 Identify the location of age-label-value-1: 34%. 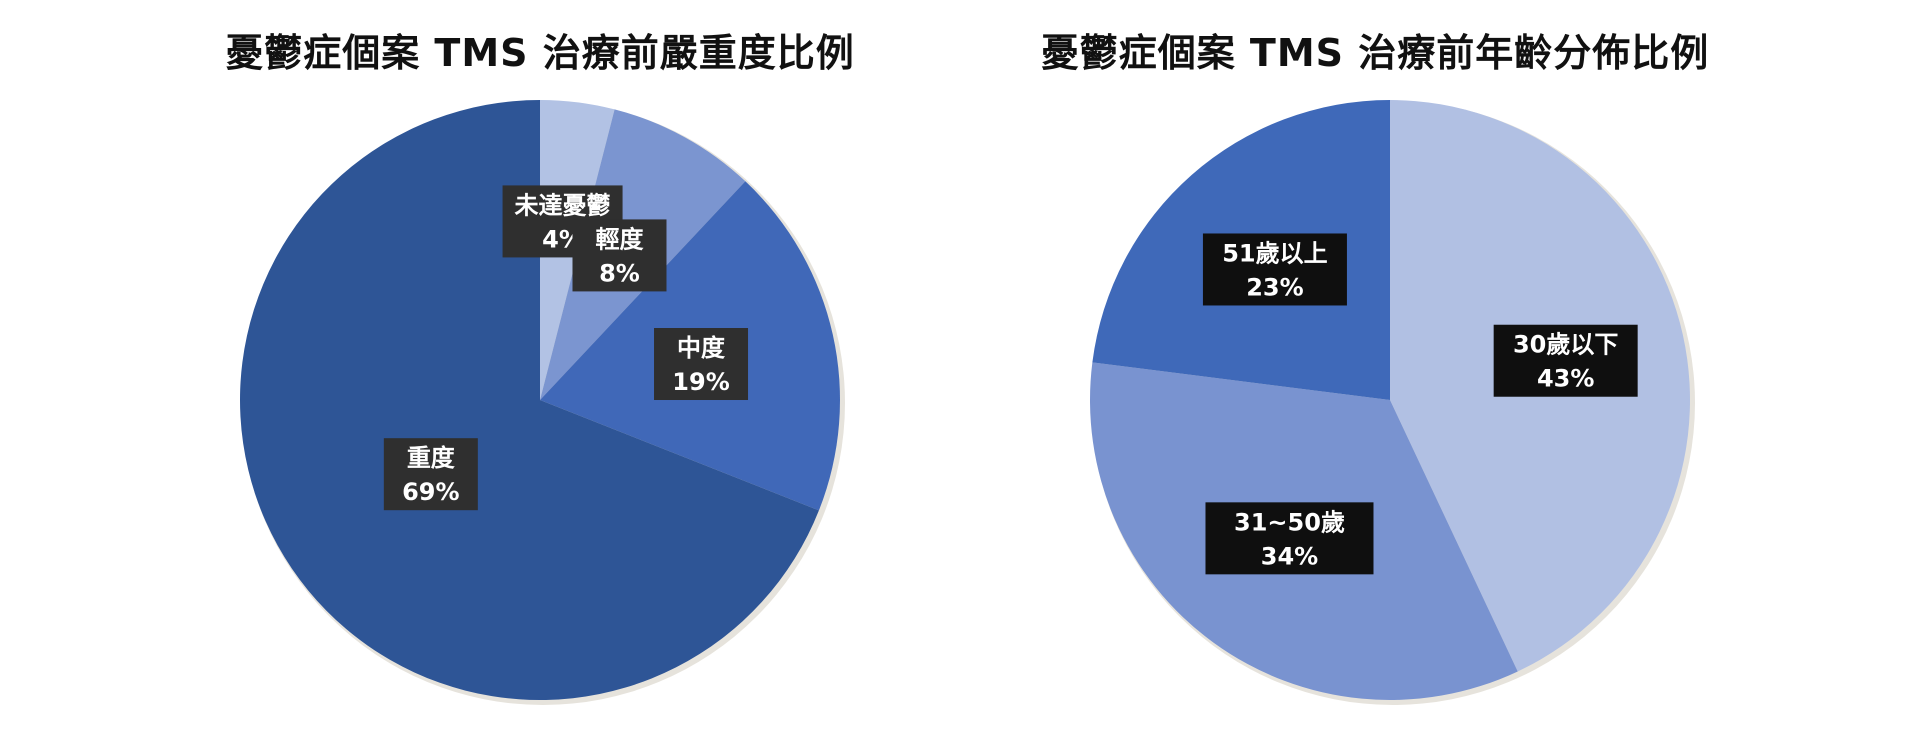
(1289, 556).